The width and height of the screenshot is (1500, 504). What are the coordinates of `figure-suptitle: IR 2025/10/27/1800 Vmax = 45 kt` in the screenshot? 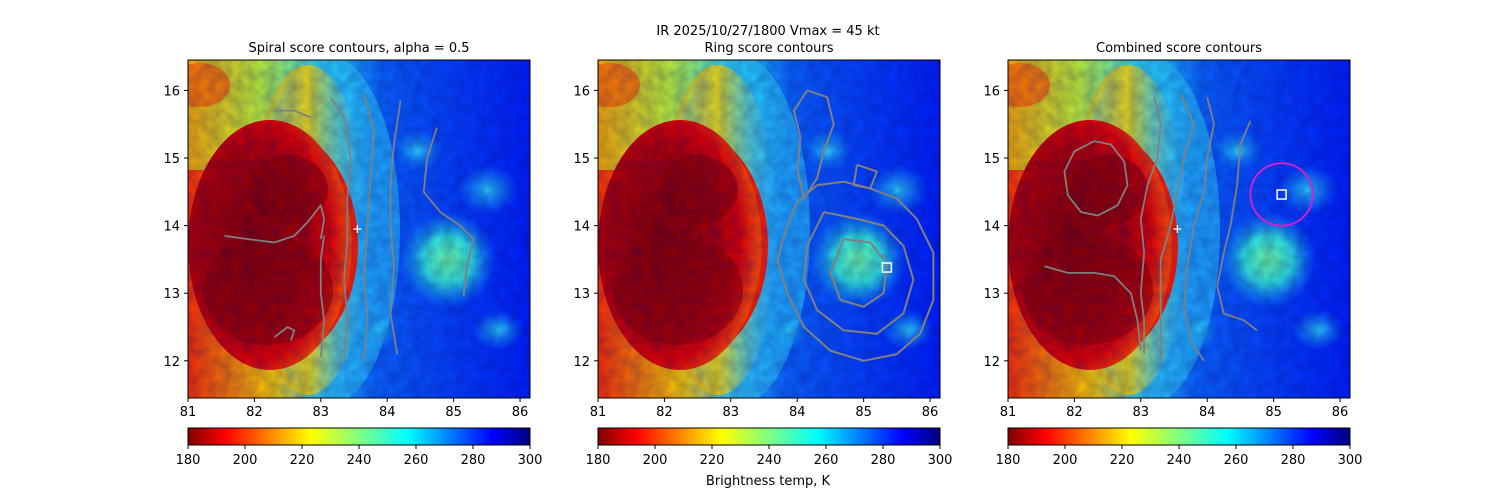 It's located at (767, 31).